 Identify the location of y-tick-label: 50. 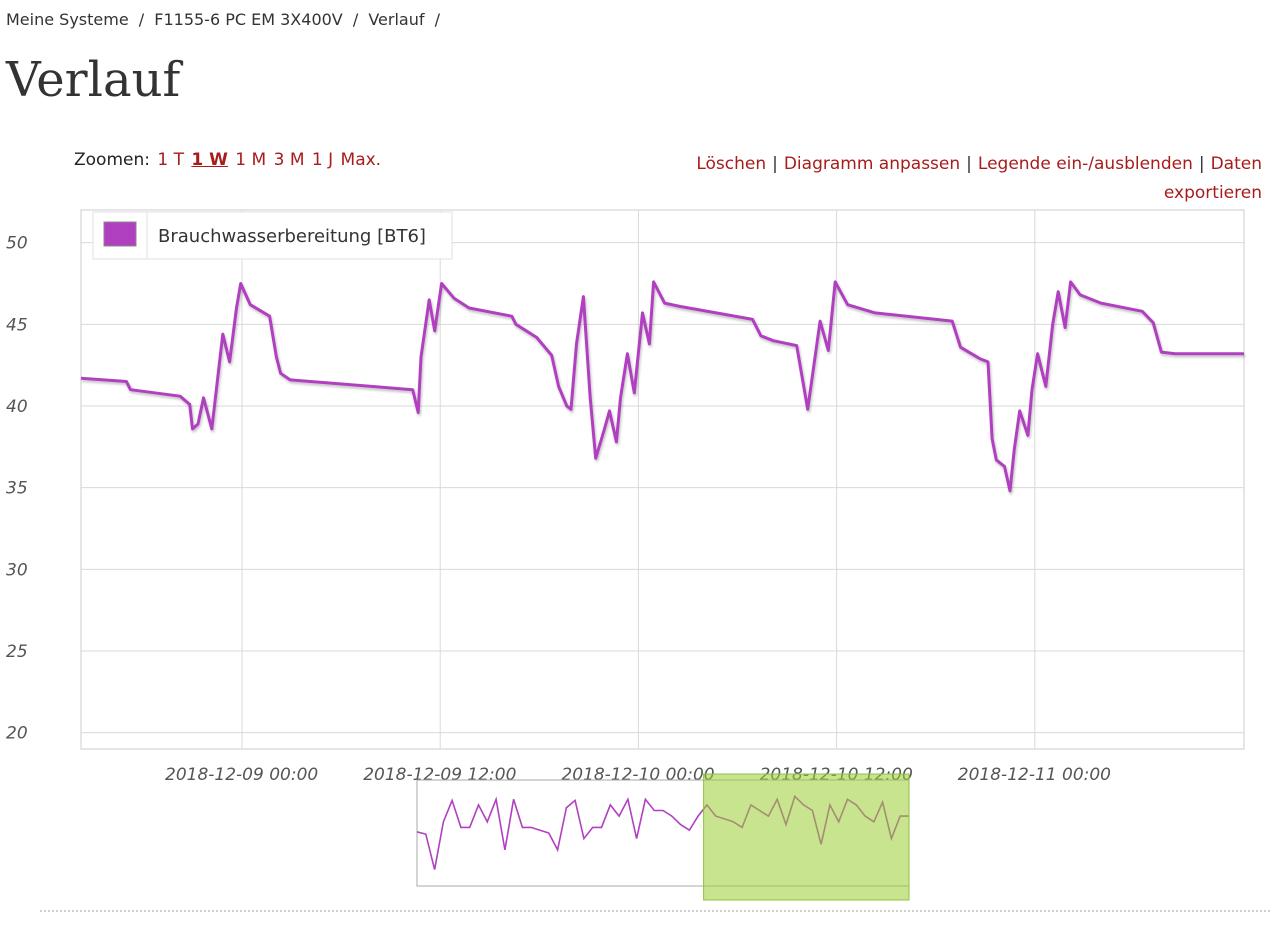
(17, 244).